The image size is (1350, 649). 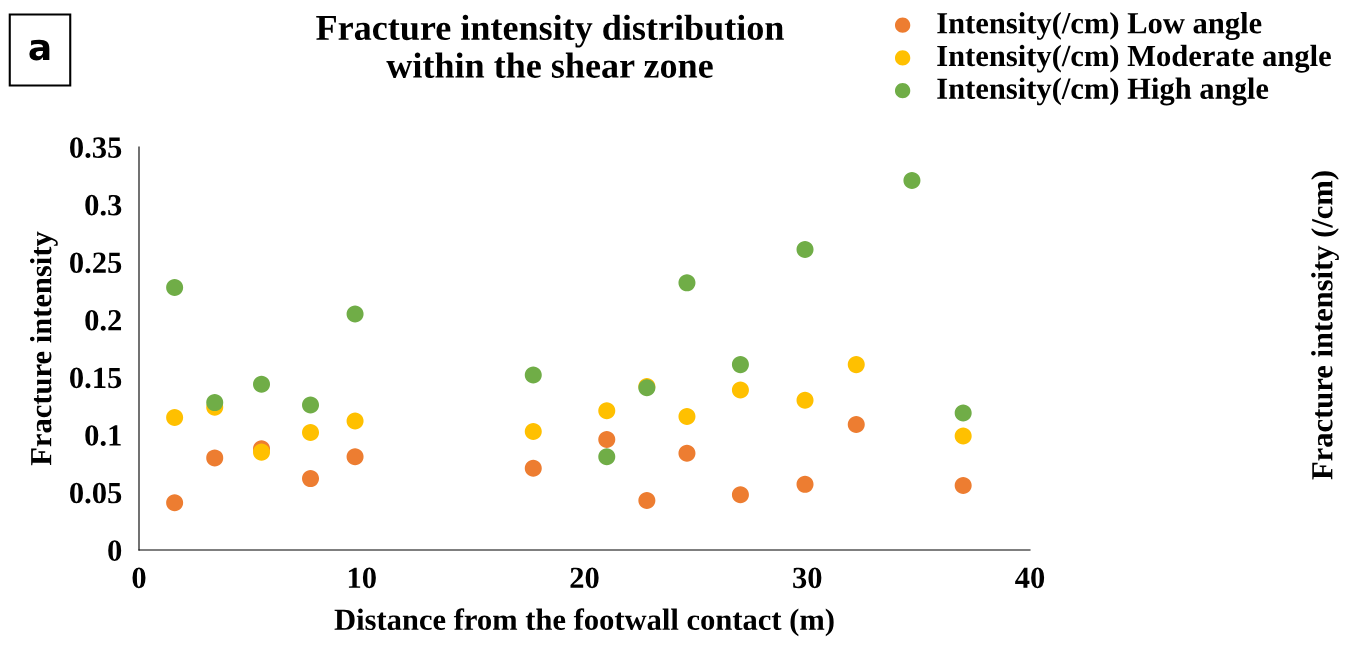 What do you see at coordinates (1325, 325) in the screenshot?
I see `text: Fracture intensity (/cm)` at bounding box center [1325, 325].